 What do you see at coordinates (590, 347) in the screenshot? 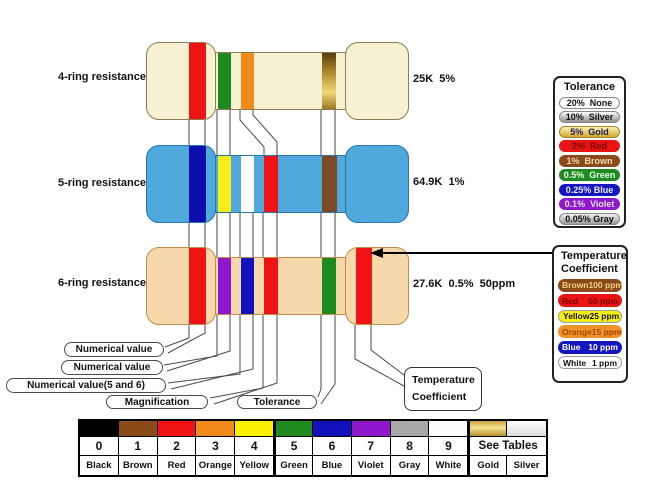
I see `temp-coefficient-row: Blue 10 ppm` at bounding box center [590, 347].